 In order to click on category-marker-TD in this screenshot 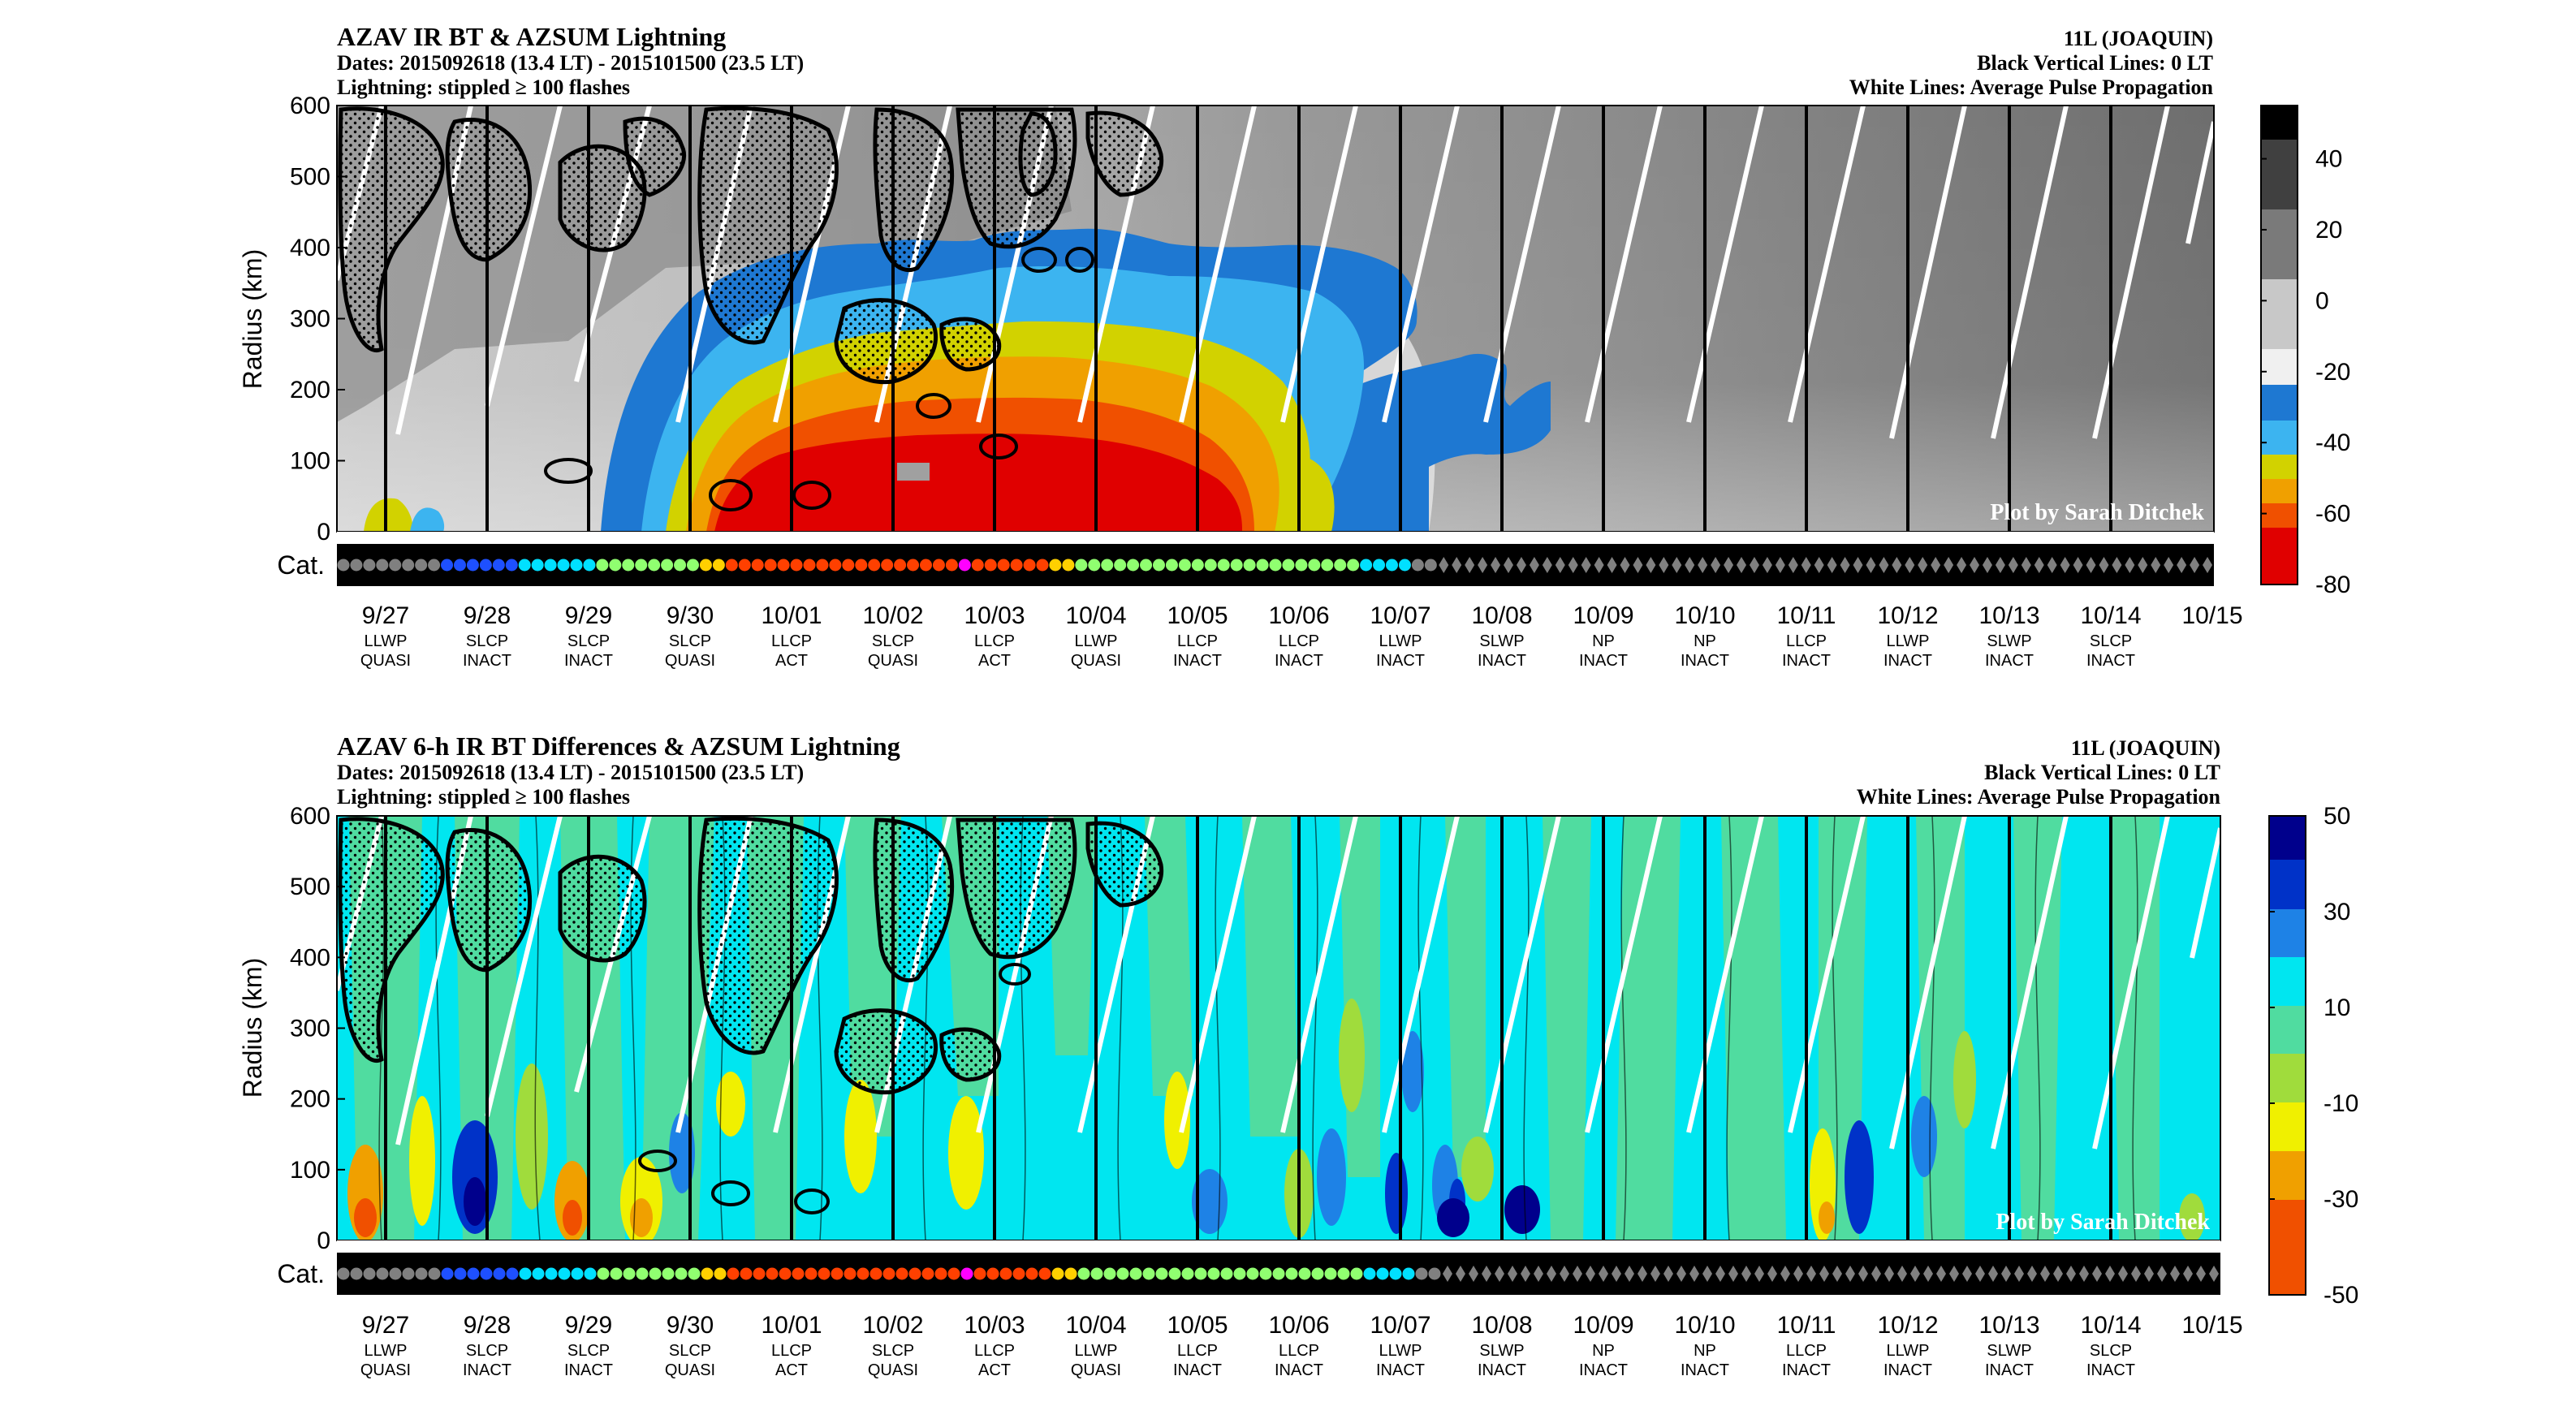, I will do `click(421, 565)`.